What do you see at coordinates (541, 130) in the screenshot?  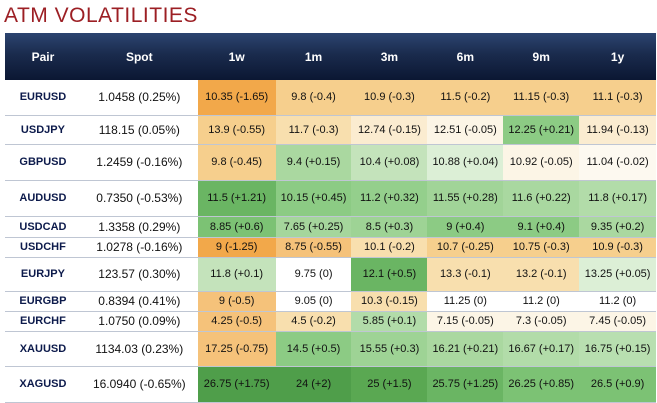 I see `vol-cell: 12.25 (+0.21)` at bounding box center [541, 130].